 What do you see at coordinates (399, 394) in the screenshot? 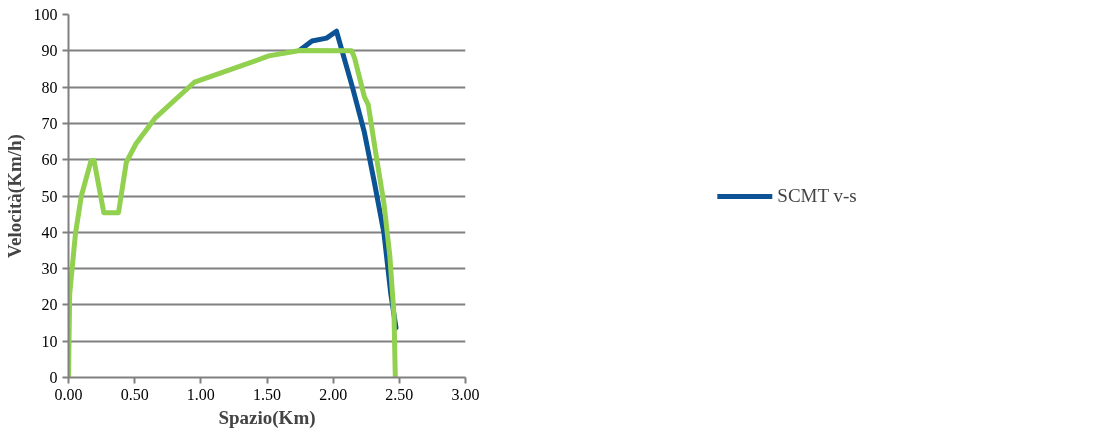
I see `x-tick-label: 2.50` at bounding box center [399, 394].